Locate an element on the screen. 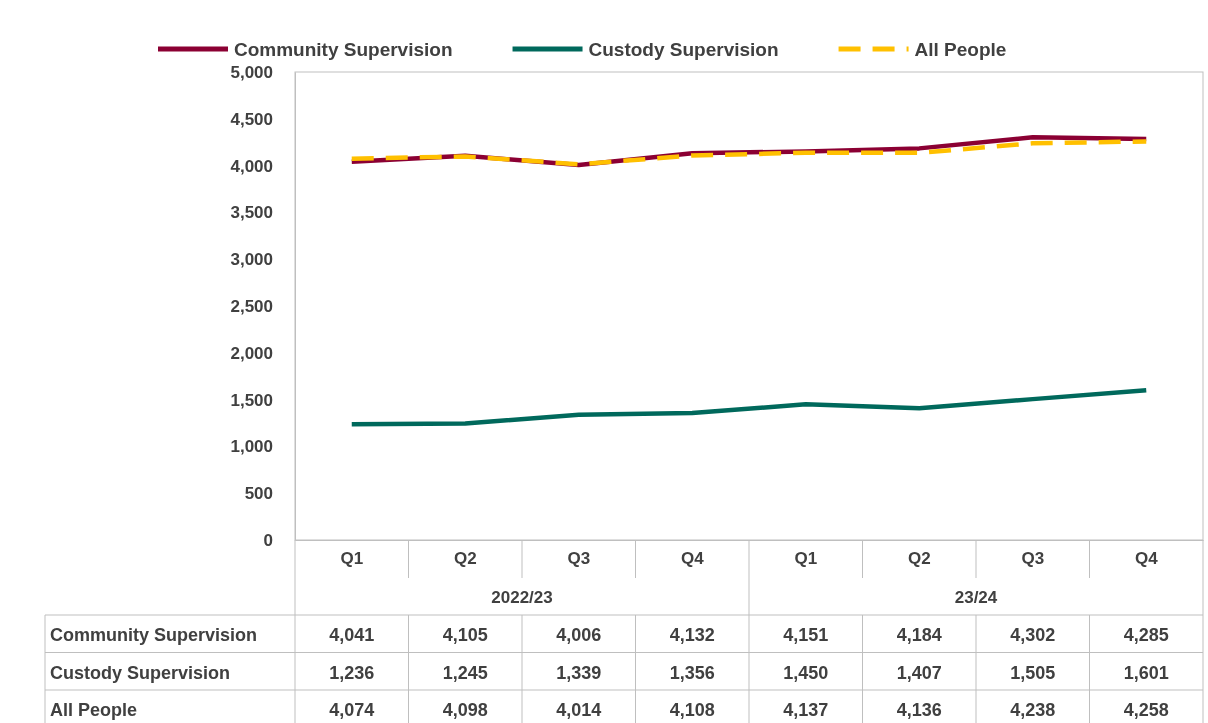 The height and width of the screenshot is (723, 1208). y-tick-label: 4,000 is located at coordinates (251, 166).